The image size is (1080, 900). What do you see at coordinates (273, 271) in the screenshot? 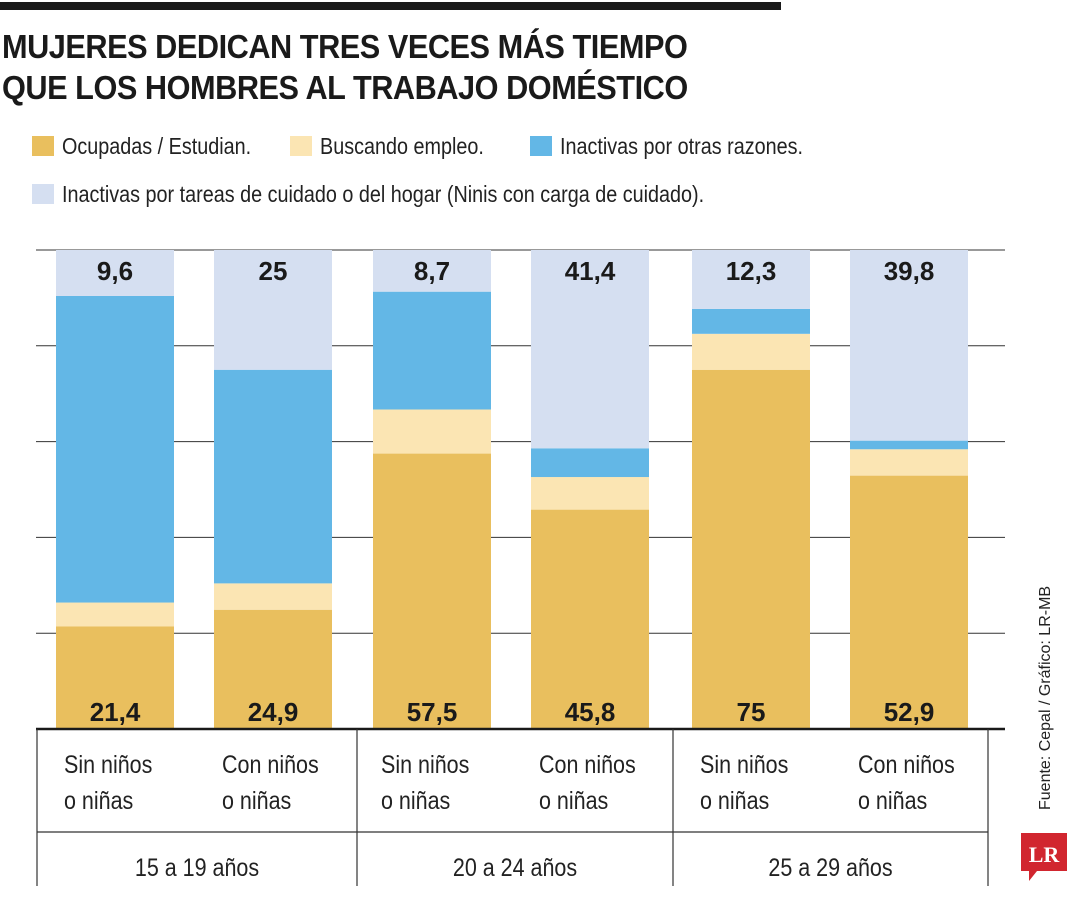
I see `data-label-cuidado-1: 25` at bounding box center [273, 271].